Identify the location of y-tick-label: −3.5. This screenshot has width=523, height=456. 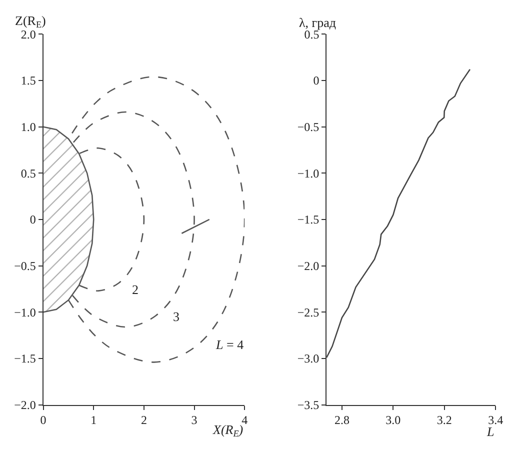
(308, 405).